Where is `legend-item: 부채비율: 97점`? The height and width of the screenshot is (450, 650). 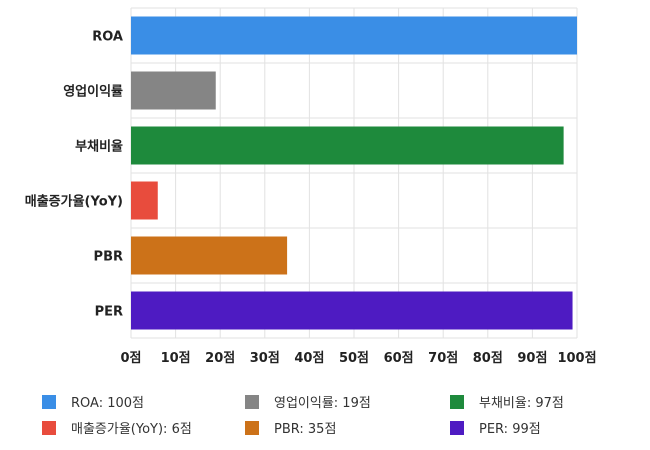 legend-item: 부채비율: 97점 is located at coordinates (507, 403).